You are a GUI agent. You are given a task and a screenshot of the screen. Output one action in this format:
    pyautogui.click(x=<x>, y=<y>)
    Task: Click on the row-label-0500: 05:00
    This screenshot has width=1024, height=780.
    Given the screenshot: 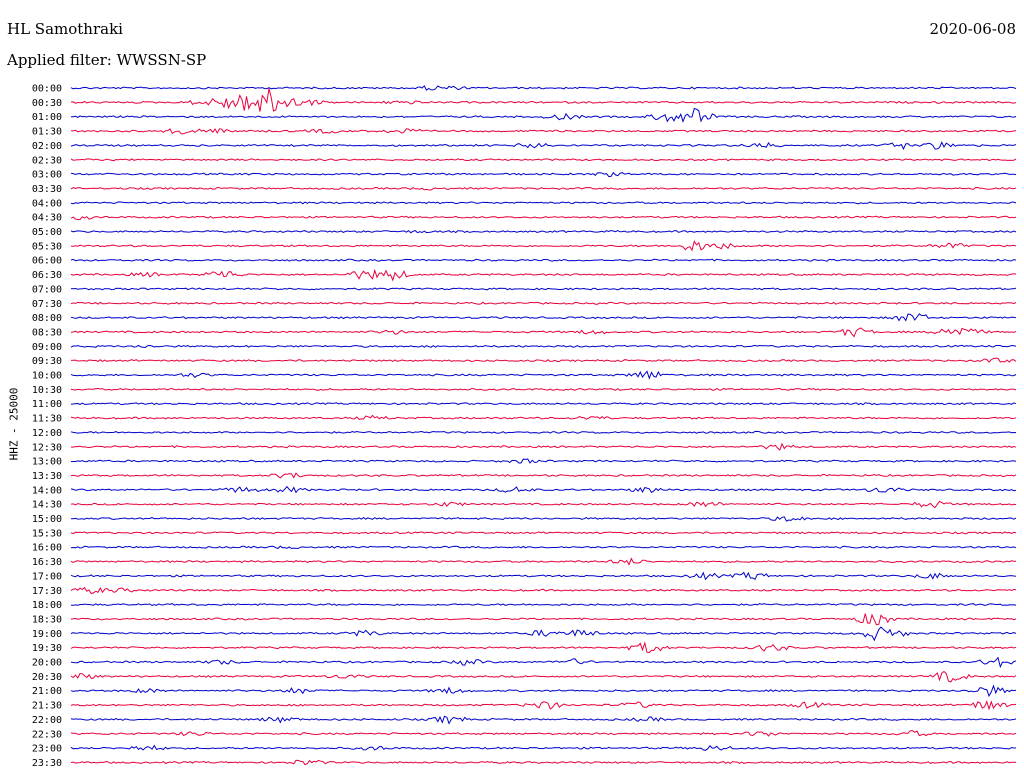 What is the action you would take?
    pyautogui.click(x=47, y=232)
    